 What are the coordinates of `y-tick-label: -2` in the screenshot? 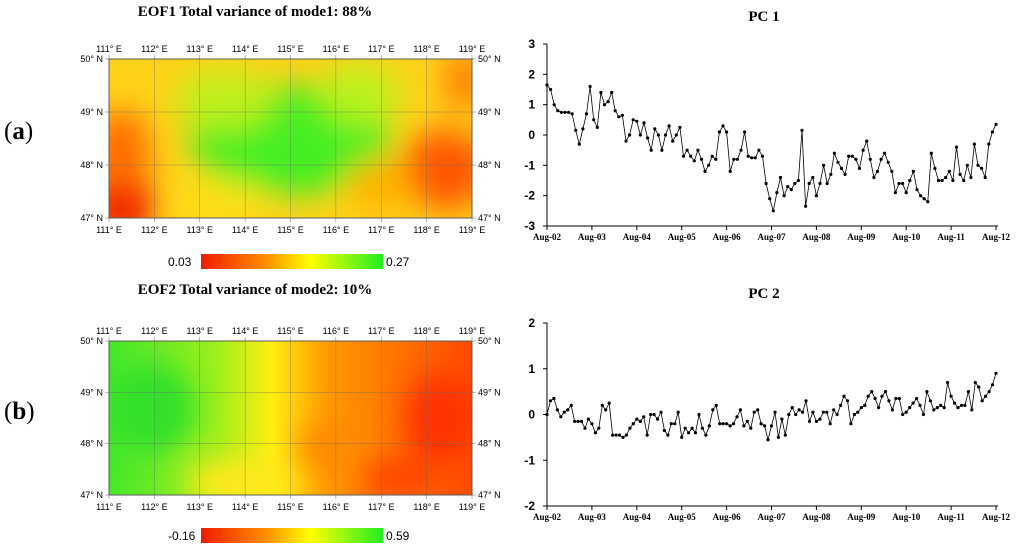 It's located at (529, 506).